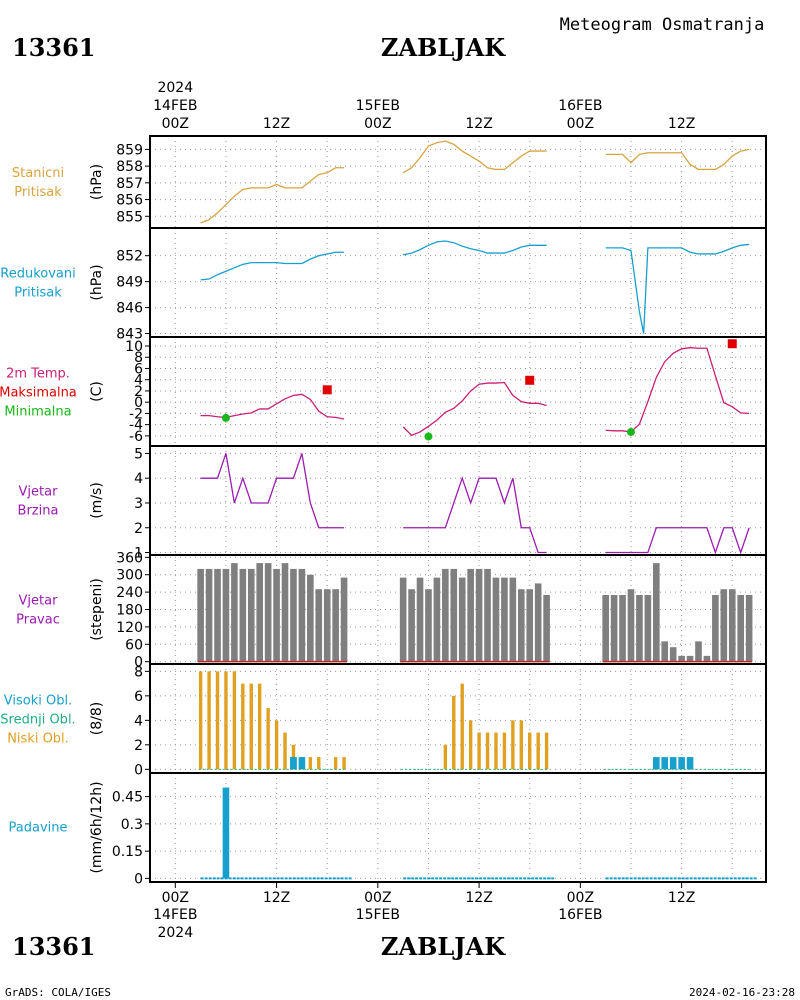  Describe the element at coordinates (138, 554) in the screenshot. I see `y-tick-label: 1` at that location.